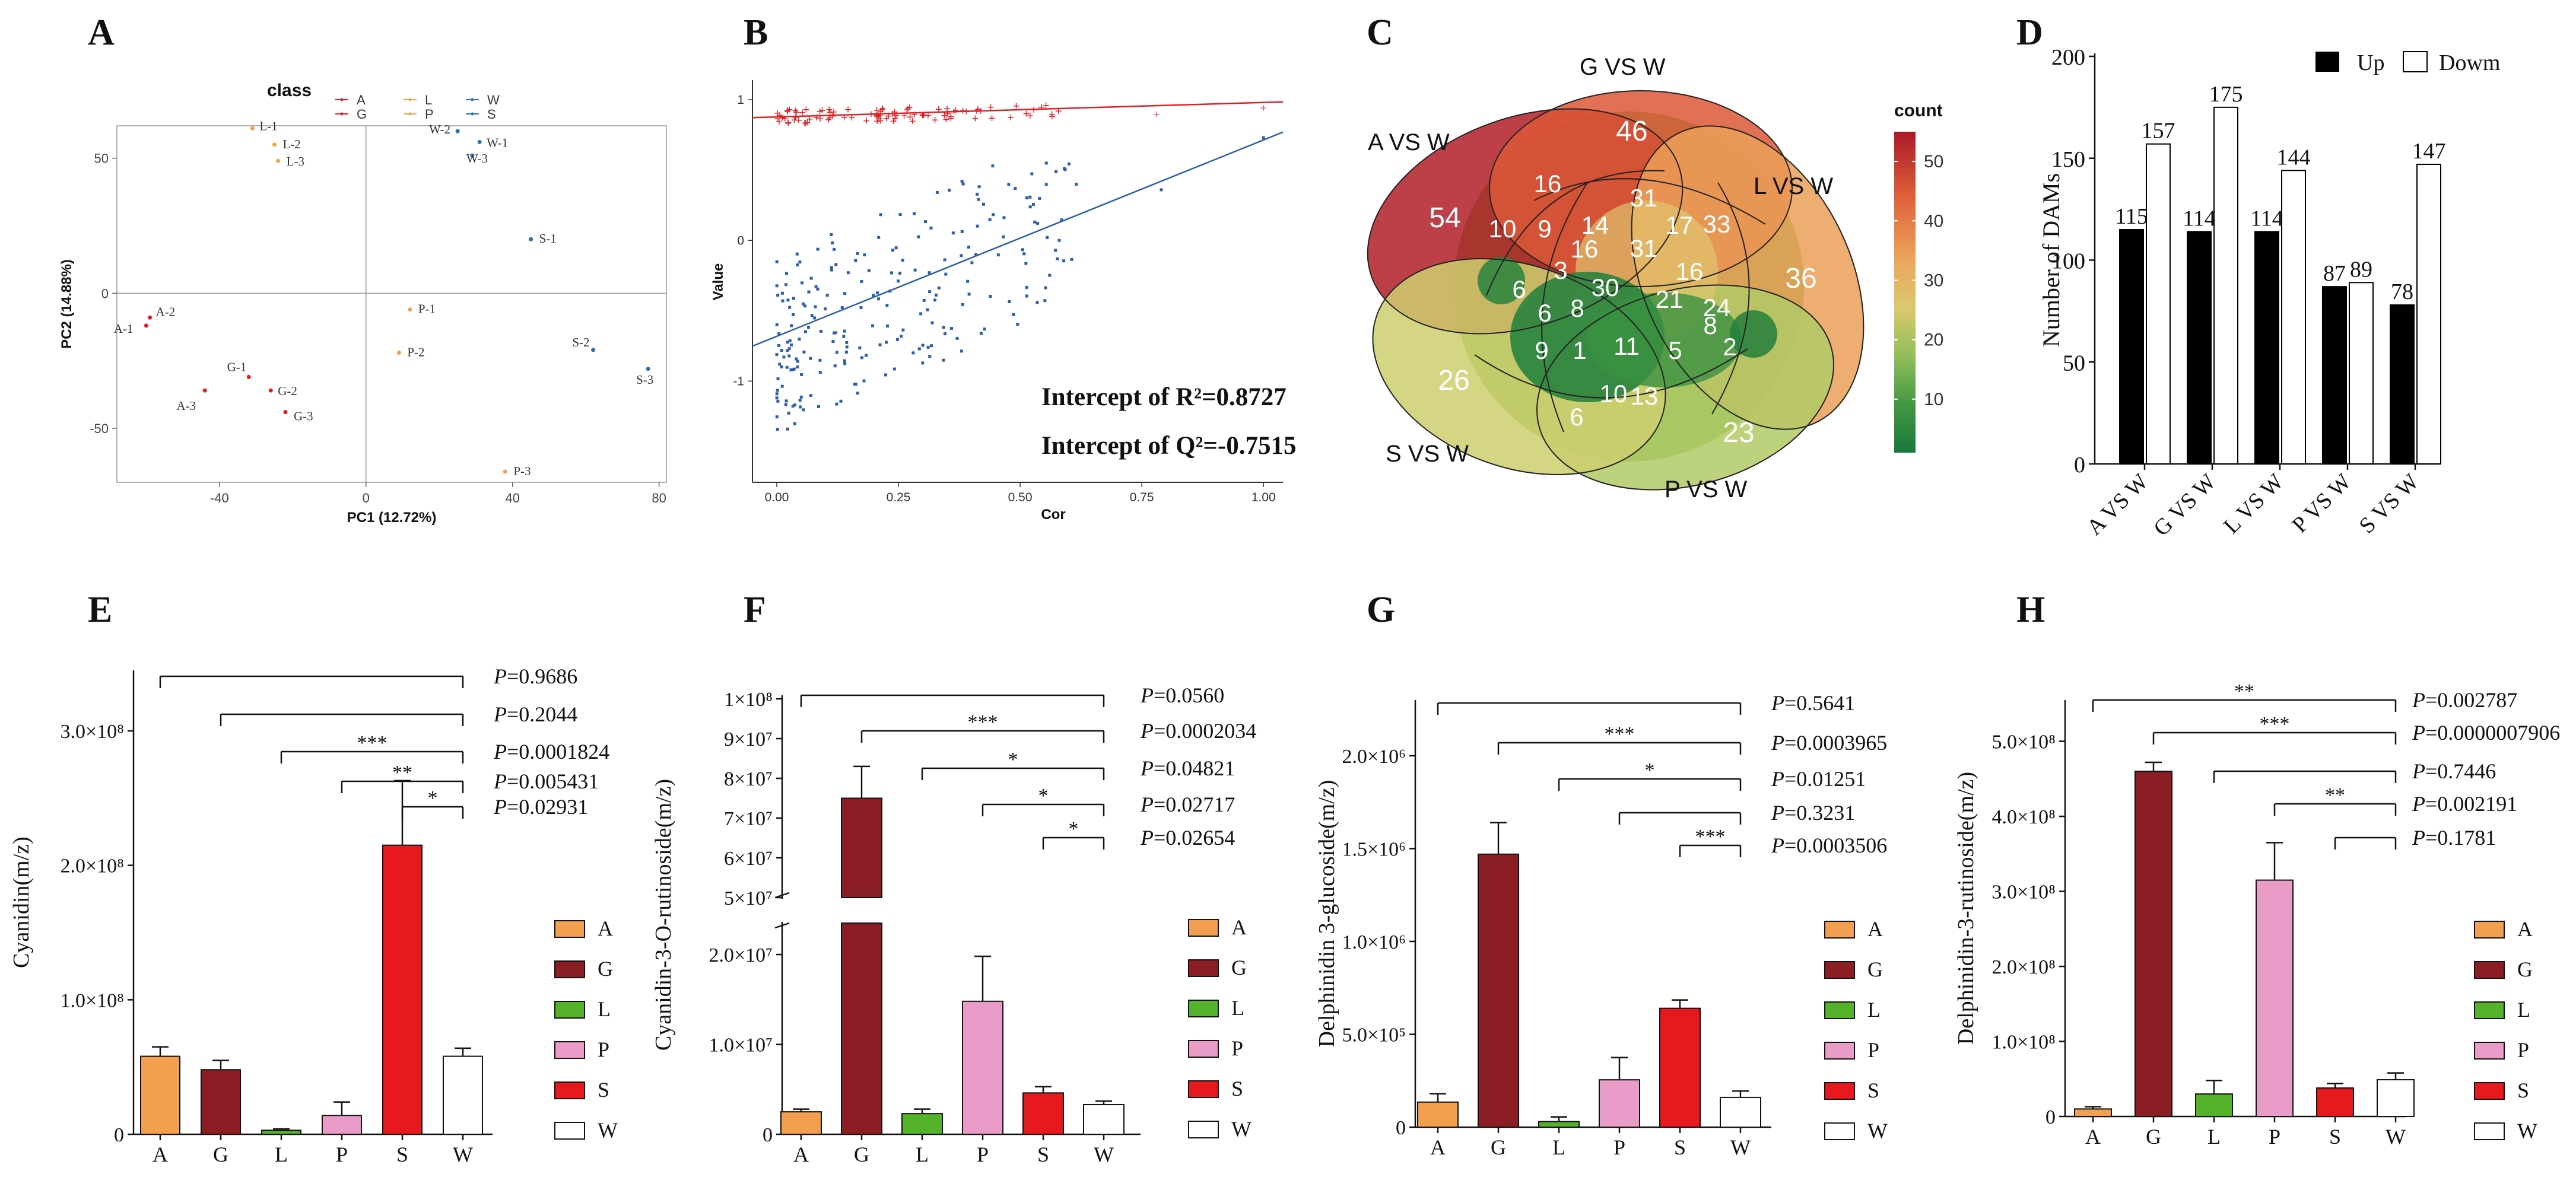  I want to click on legend-label-P: P, so click(603, 1049).